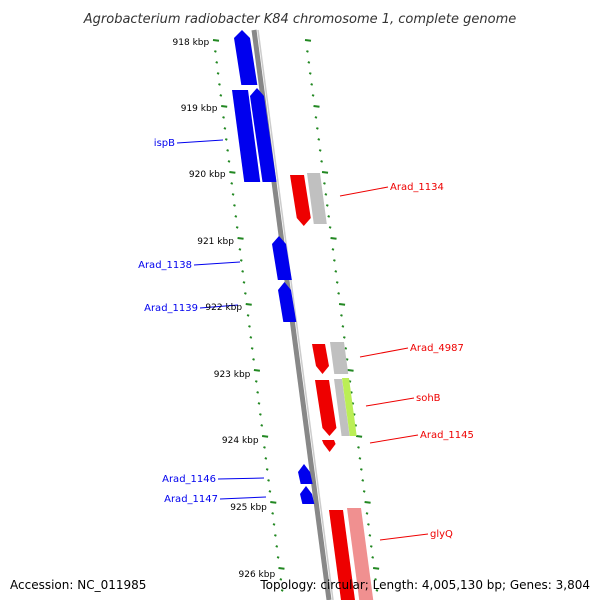 This screenshot has height=600, width=600. I want to click on kbp-label: 926 kbp, so click(257, 575).